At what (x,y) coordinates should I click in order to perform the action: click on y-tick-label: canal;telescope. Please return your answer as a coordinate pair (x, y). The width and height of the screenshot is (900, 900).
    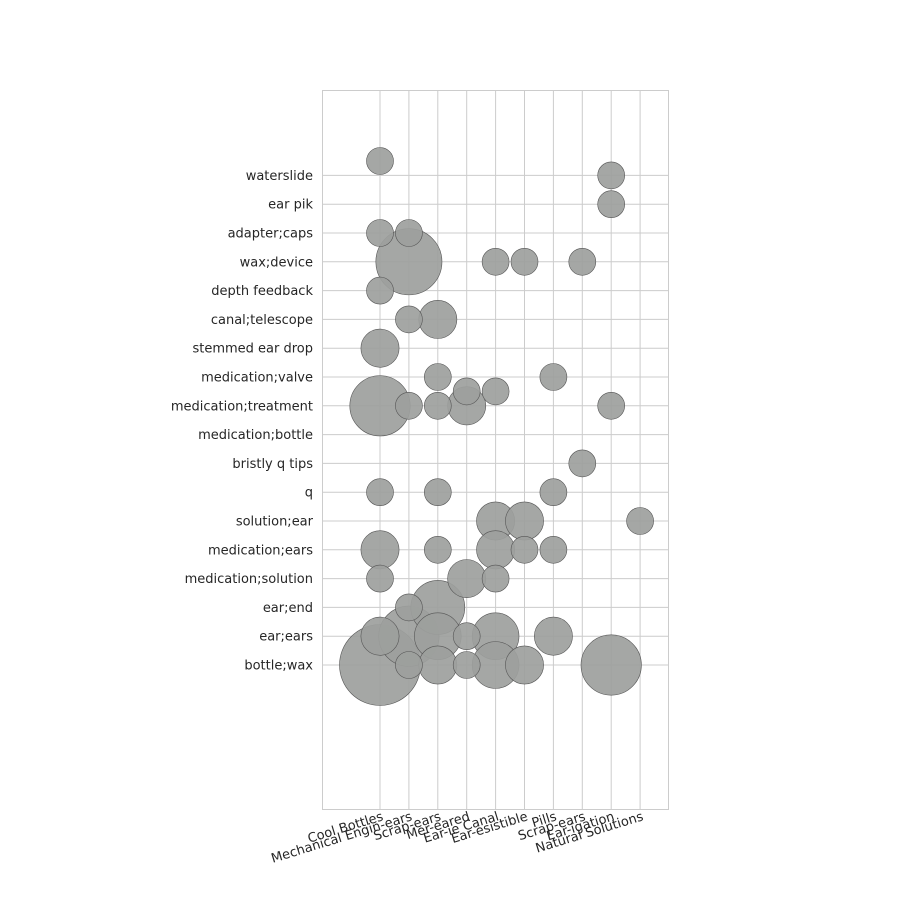
    Looking at the image, I should click on (262, 320).